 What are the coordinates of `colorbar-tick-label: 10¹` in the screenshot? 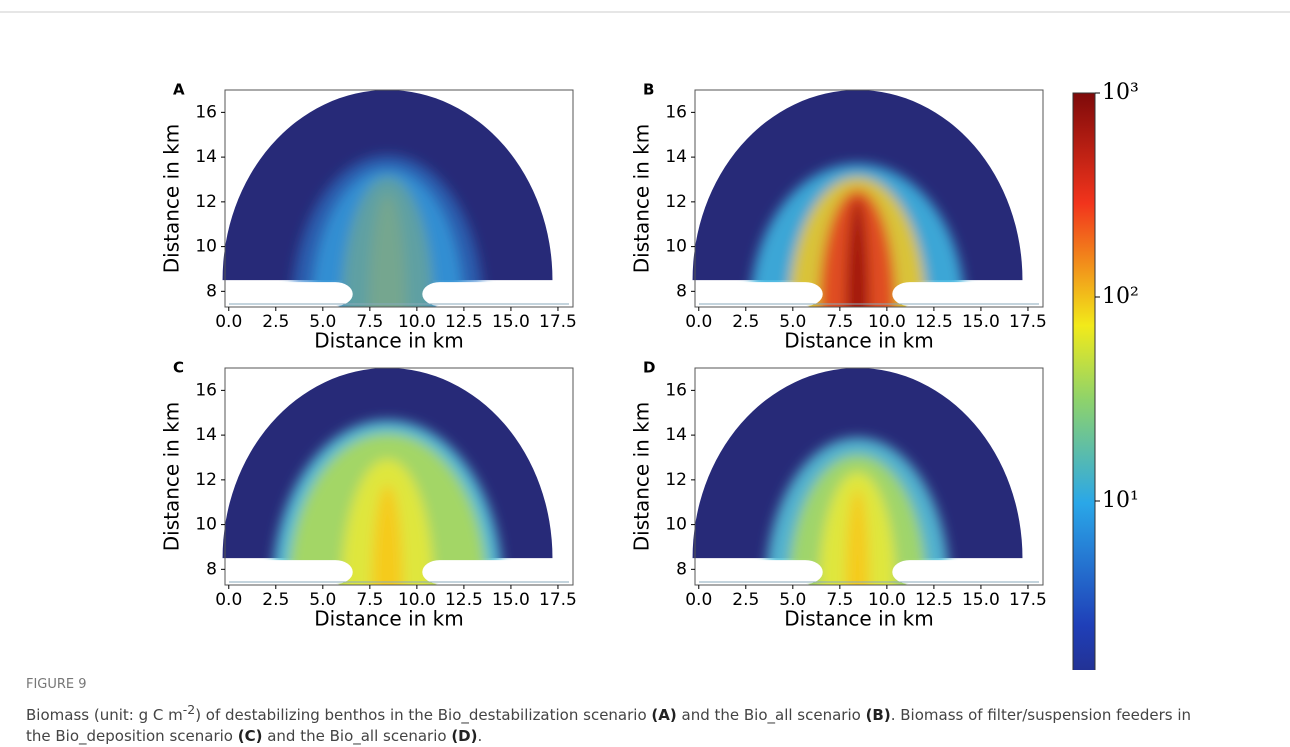 It's located at (1120, 500).